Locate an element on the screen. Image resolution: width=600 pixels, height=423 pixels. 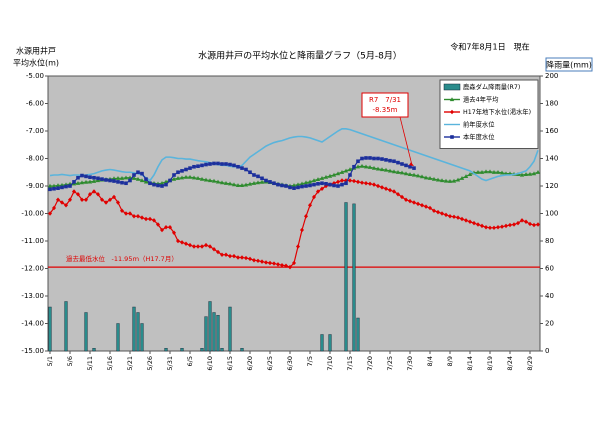
legend-label: 前年度水位 is located at coordinates (479, 124).